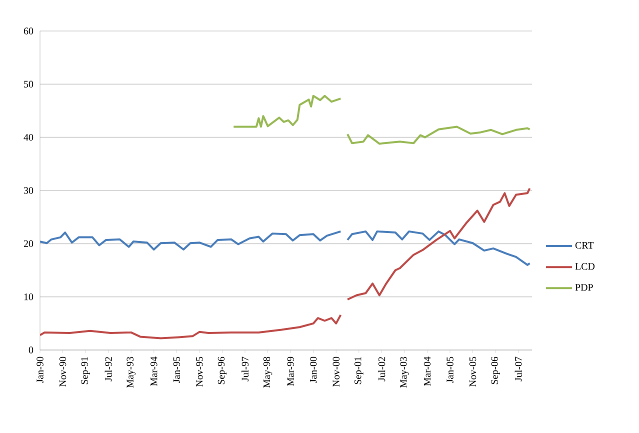 Image resolution: width=639 pixels, height=433 pixels. I want to click on x-tick-label: Nov-95, so click(199, 371).